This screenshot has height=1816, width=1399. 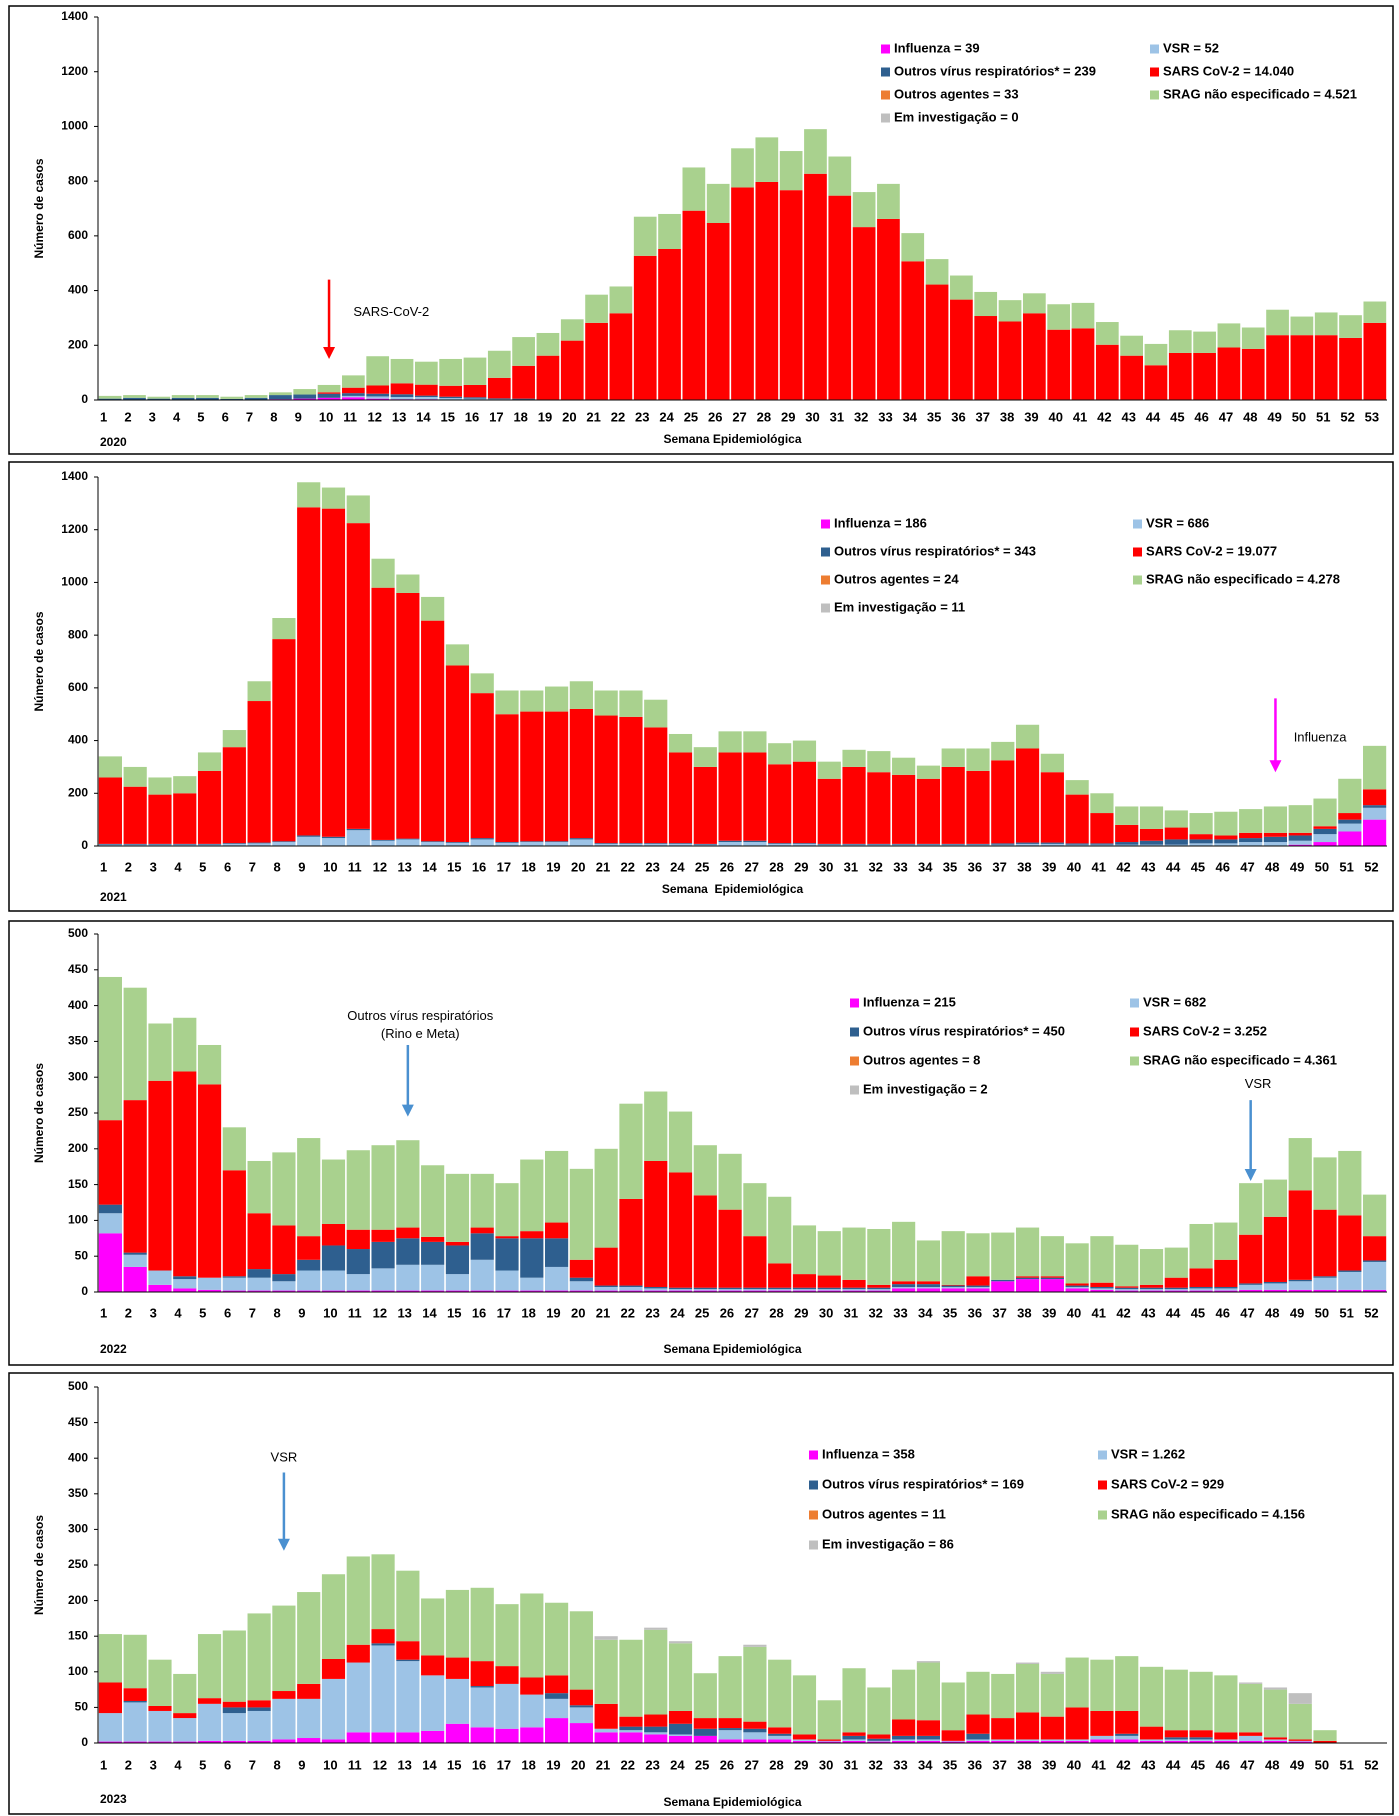 I want to click on x-tick-label: 51, so click(x=1323, y=416).